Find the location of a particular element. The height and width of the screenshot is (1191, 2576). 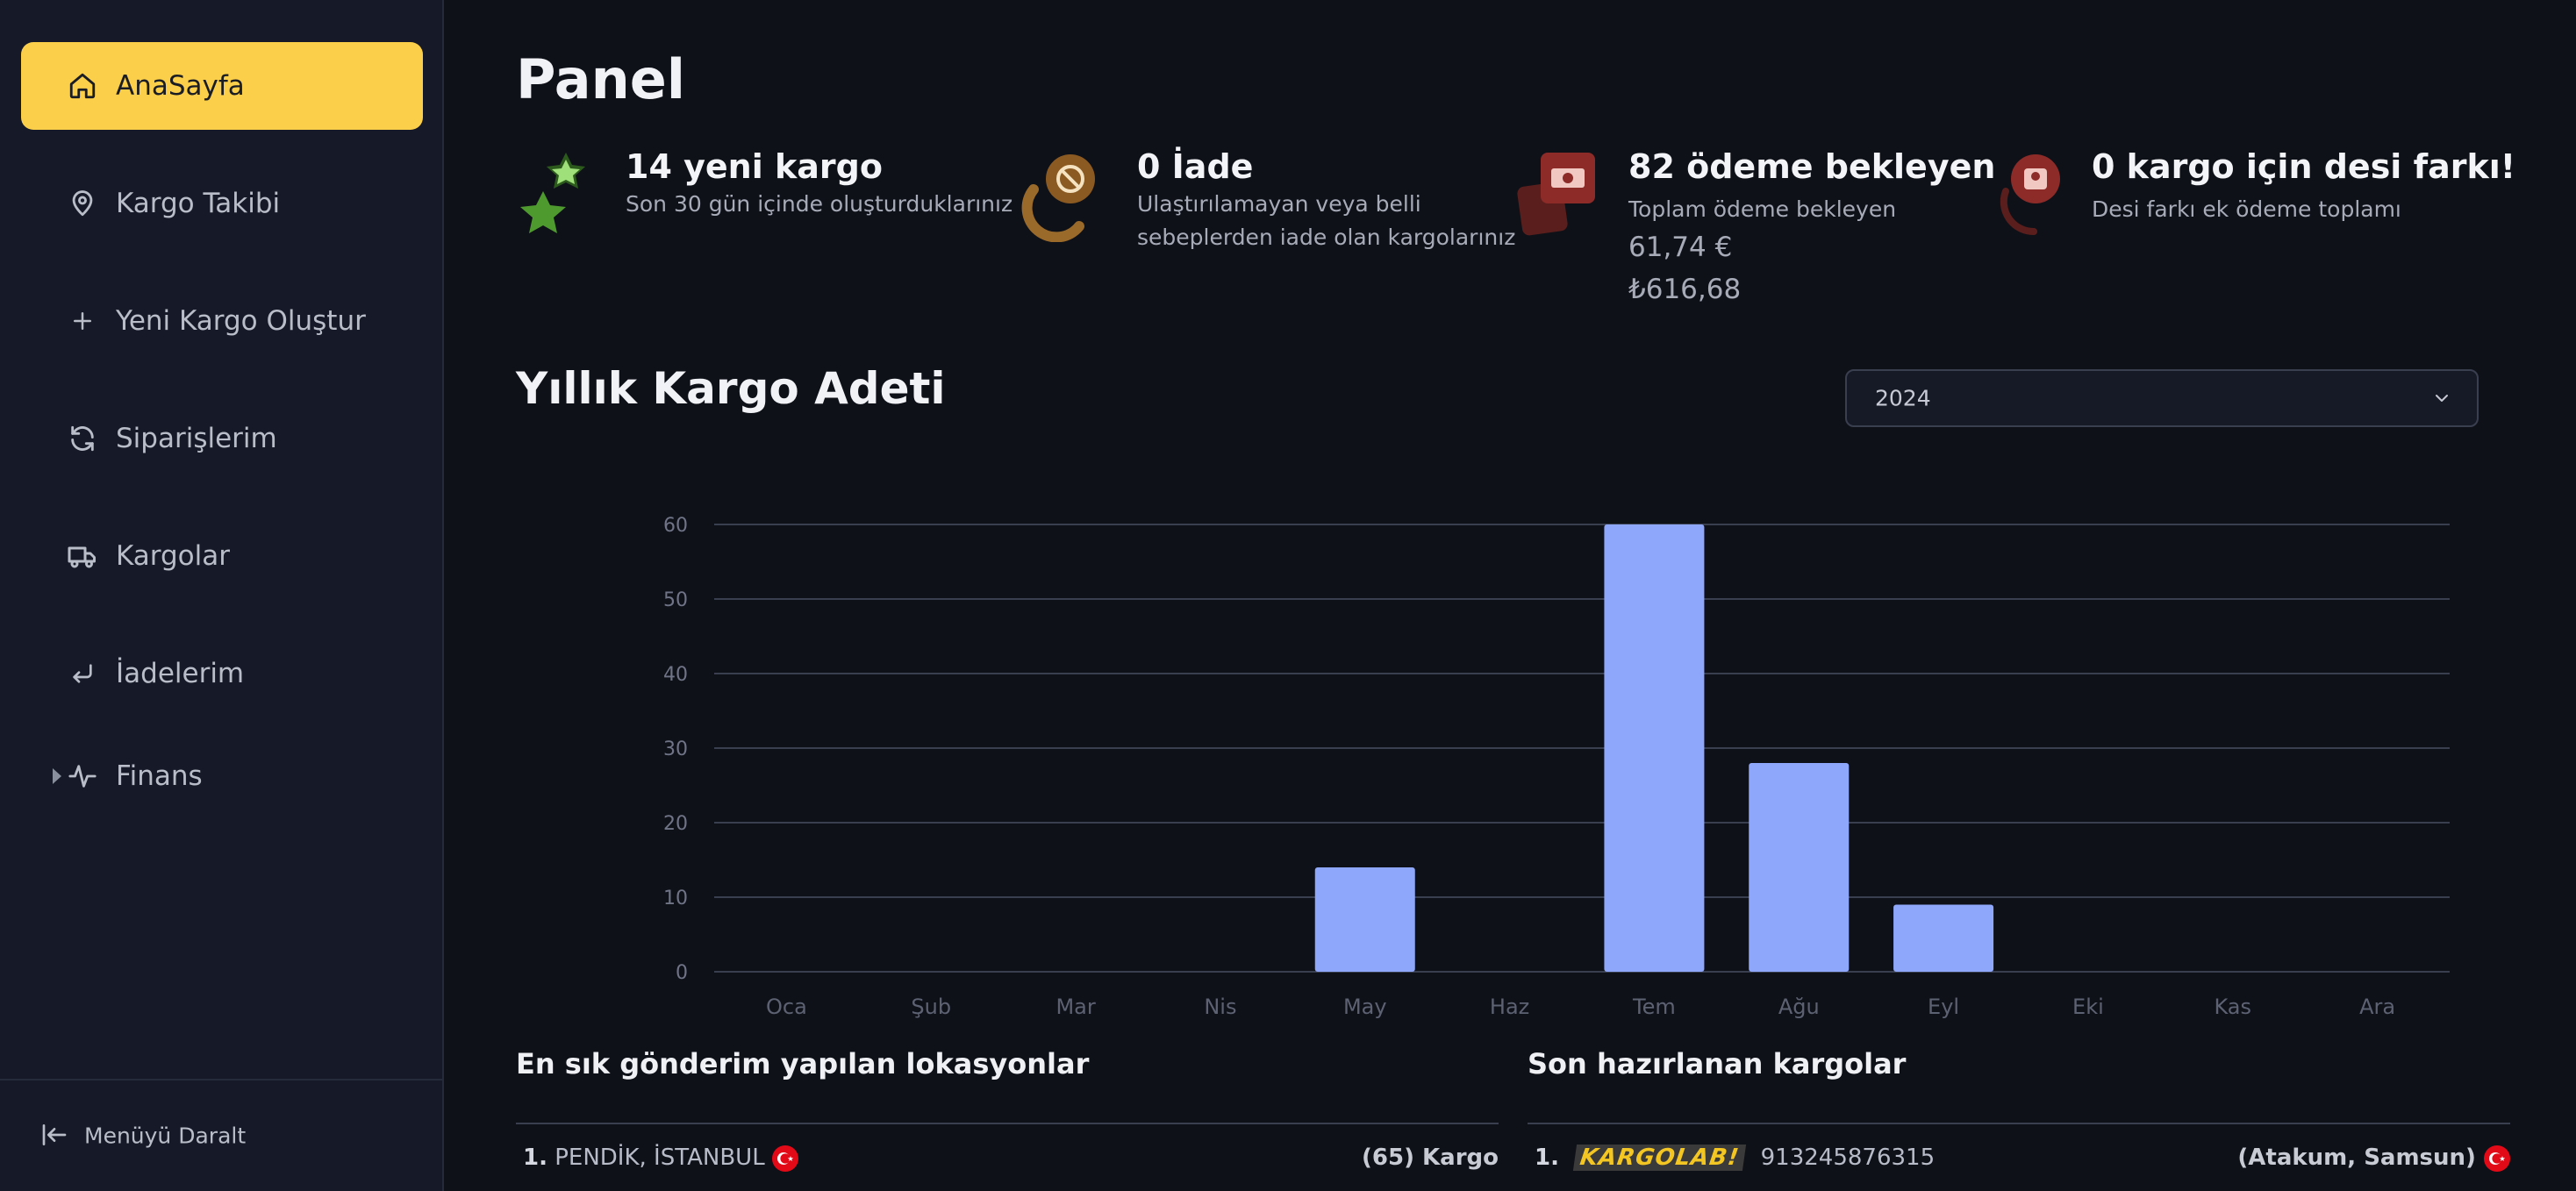

list-item: 1. PENDİK, İSTANBUL (65) Kargo is located at coordinates (1011, 1162).